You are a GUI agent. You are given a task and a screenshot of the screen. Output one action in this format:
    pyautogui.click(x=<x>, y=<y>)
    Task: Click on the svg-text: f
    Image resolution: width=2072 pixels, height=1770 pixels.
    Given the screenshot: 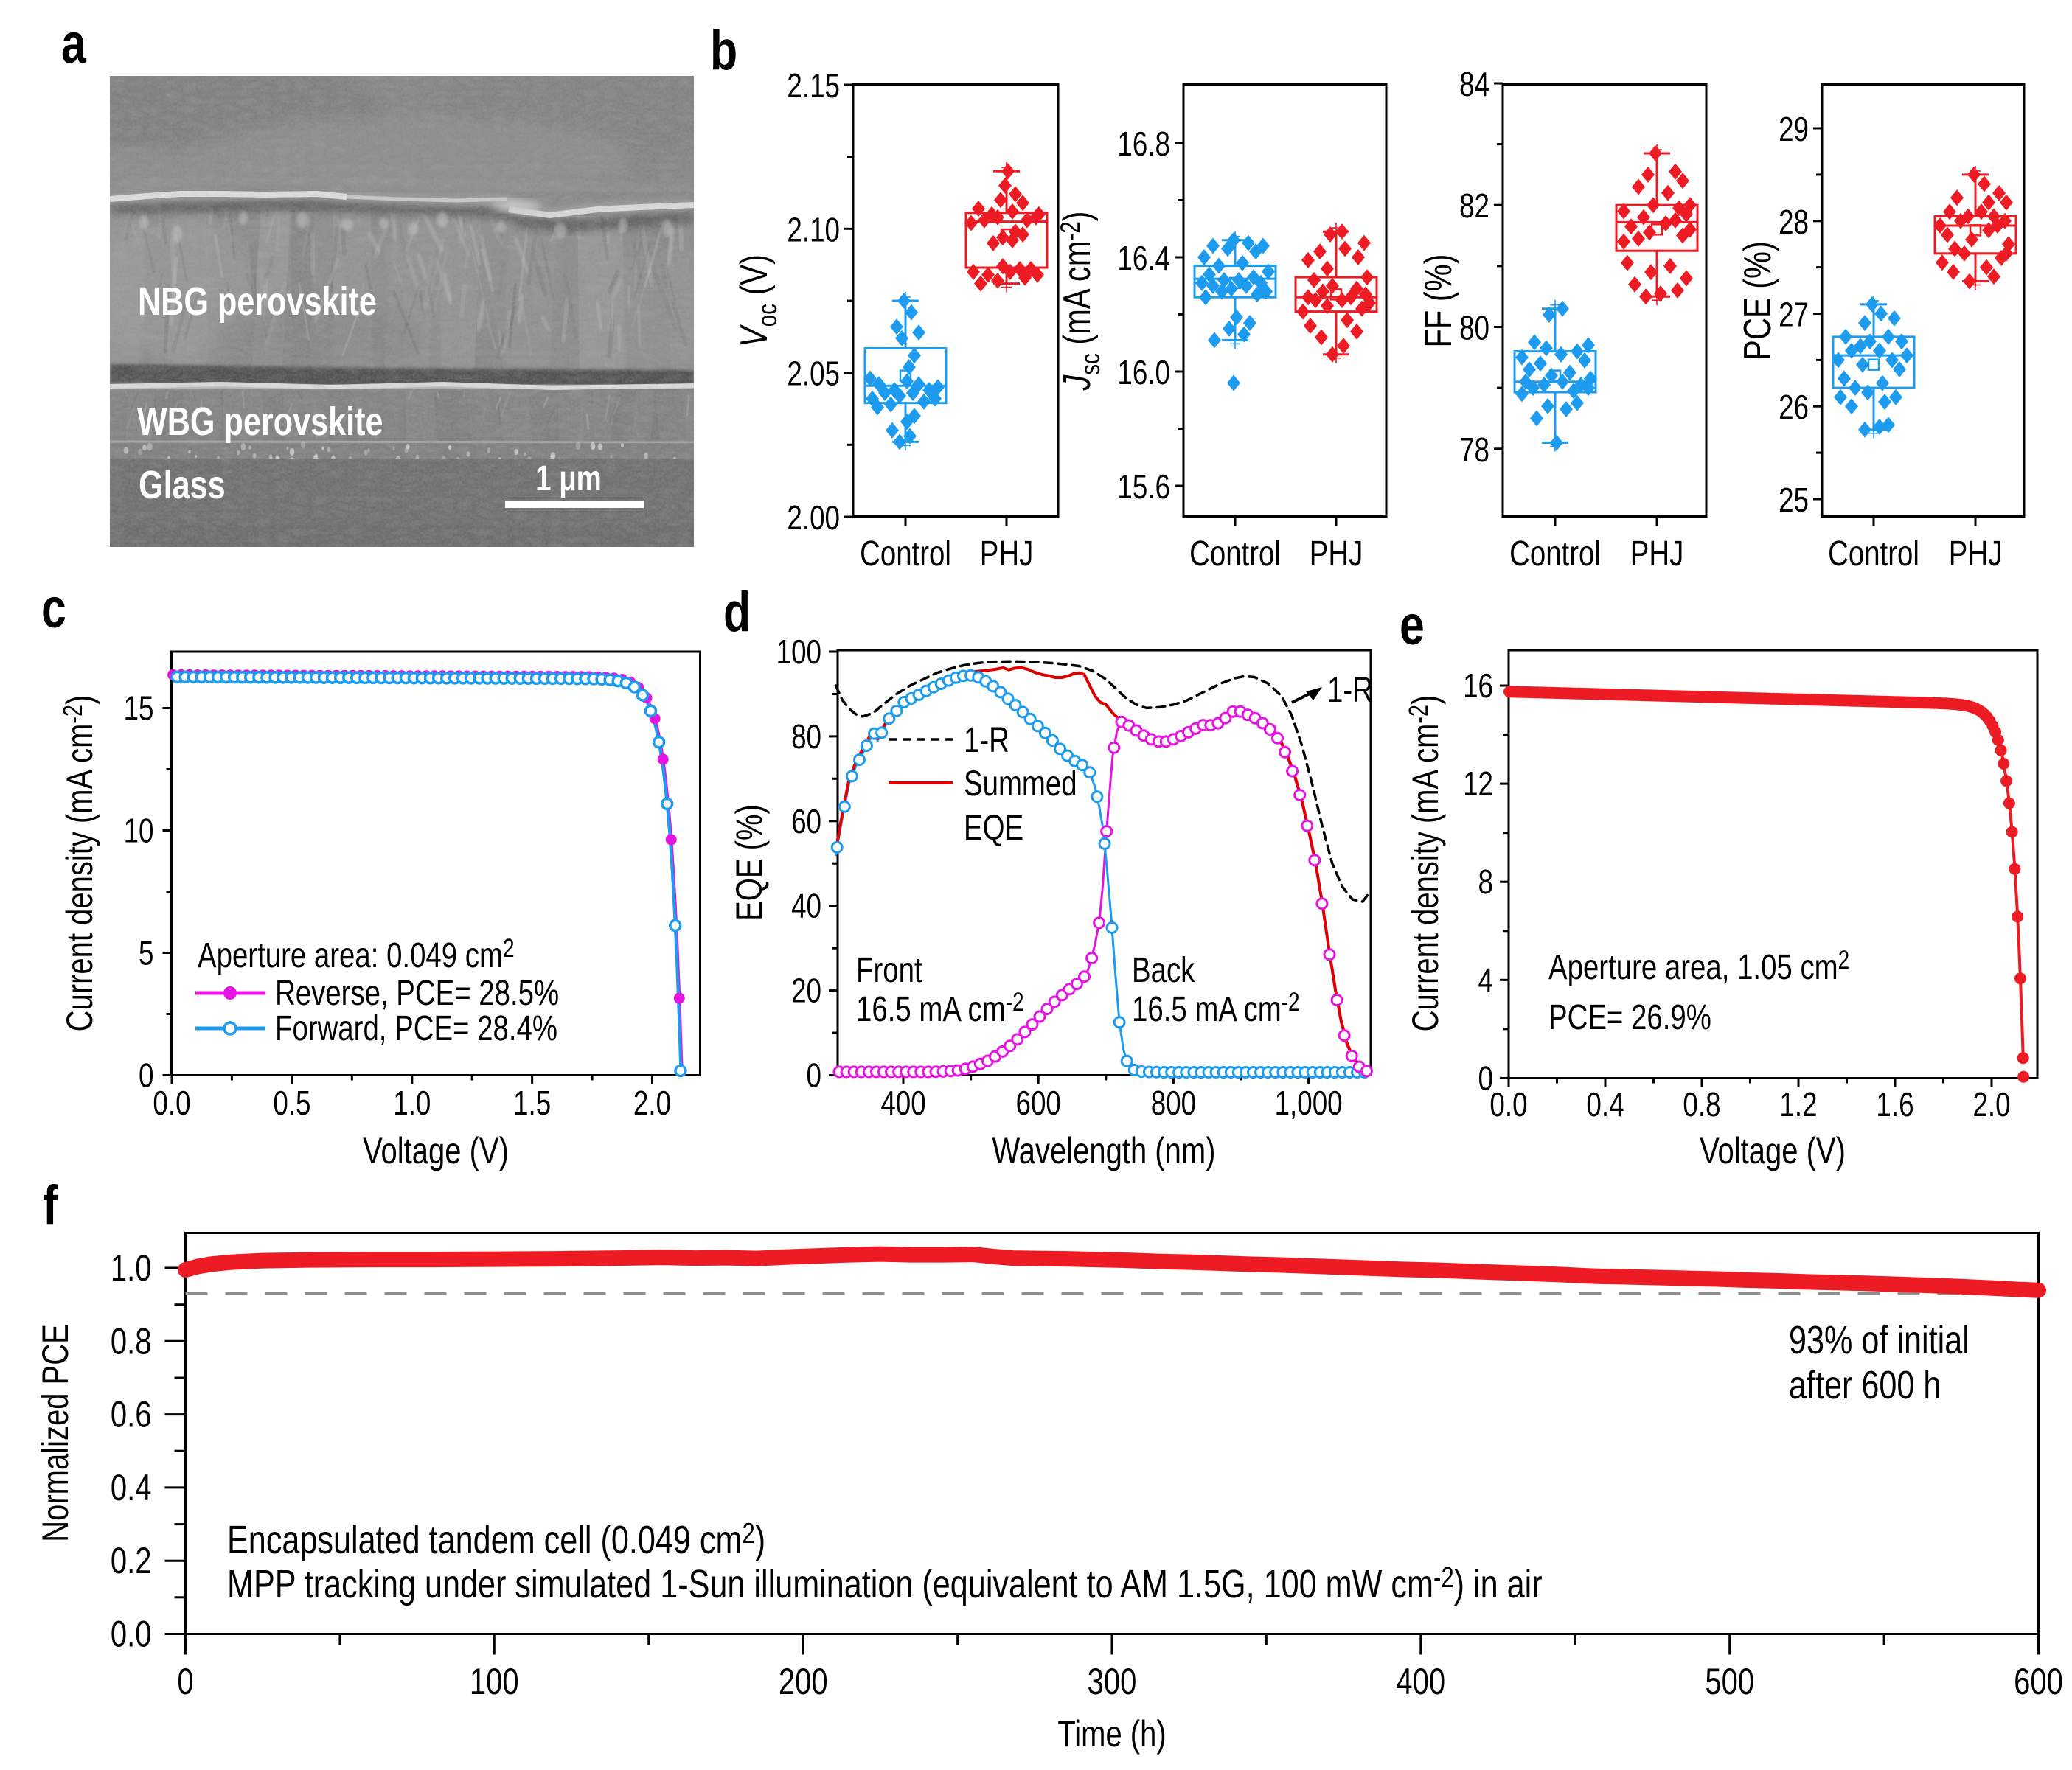 What is the action you would take?
    pyautogui.click(x=50, y=1205)
    